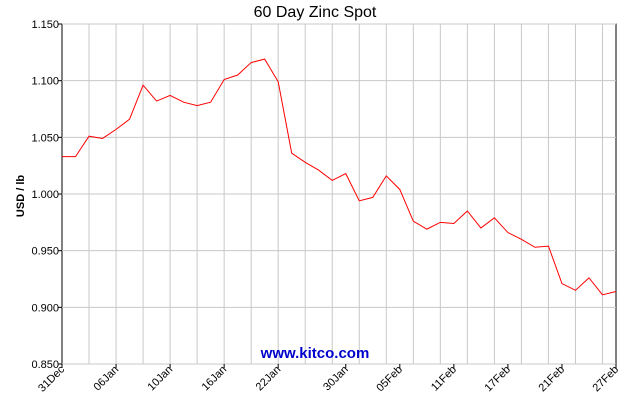 This screenshot has height=400, width=630. Describe the element at coordinates (45, 82) in the screenshot. I see `y-tick-label: 1.100` at that location.